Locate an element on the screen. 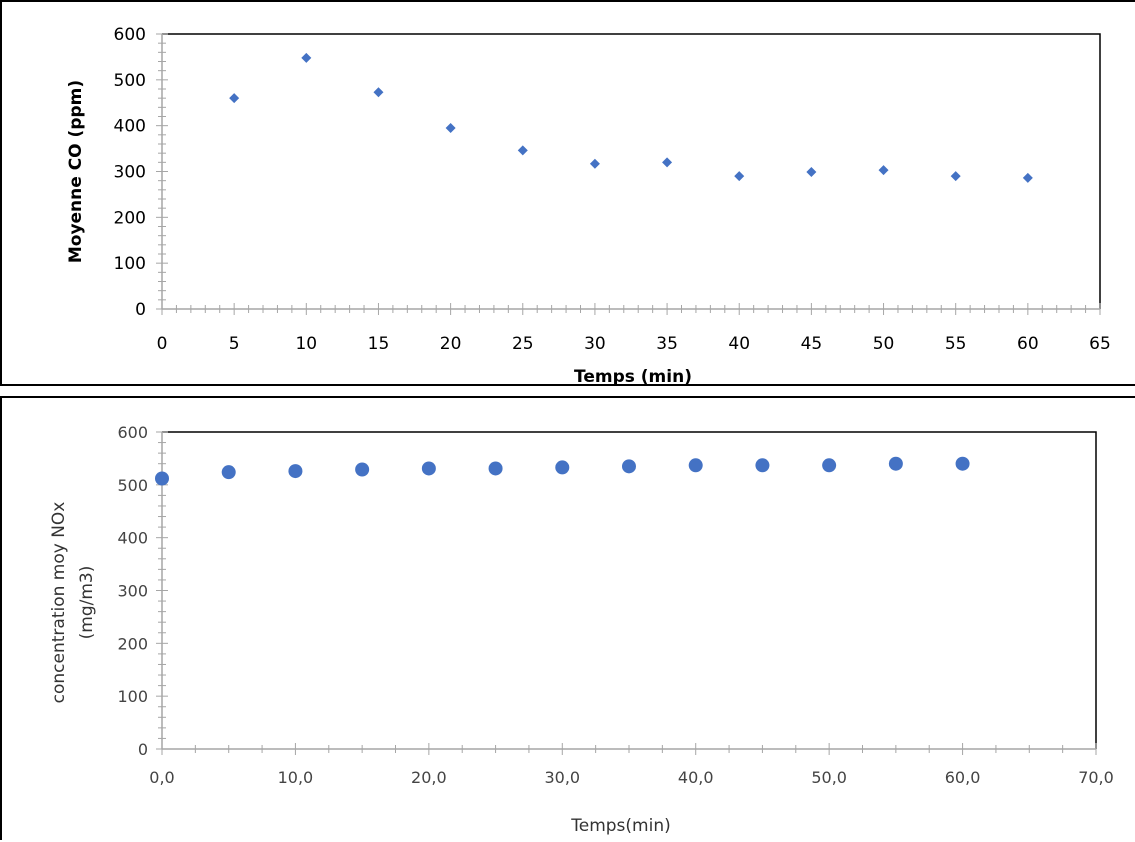 The width and height of the screenshot is (1135, 842). x-tick-label: 0,0 is located at coordinates (161, 777).